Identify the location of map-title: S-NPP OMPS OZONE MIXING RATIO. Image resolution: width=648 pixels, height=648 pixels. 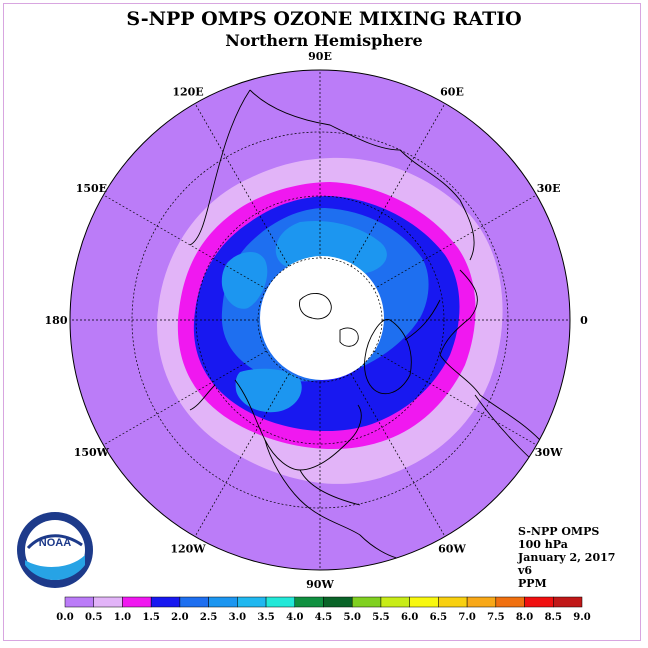
(324, 19).